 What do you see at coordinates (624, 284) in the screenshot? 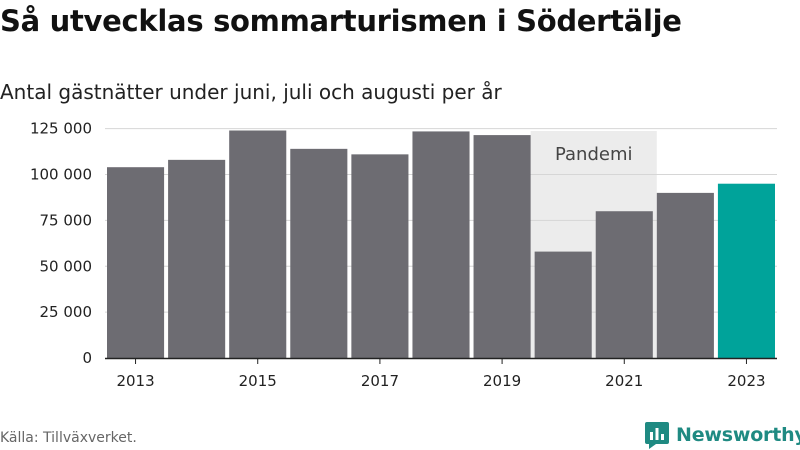
I see `bar-2021` at bounding box center [624, 284].